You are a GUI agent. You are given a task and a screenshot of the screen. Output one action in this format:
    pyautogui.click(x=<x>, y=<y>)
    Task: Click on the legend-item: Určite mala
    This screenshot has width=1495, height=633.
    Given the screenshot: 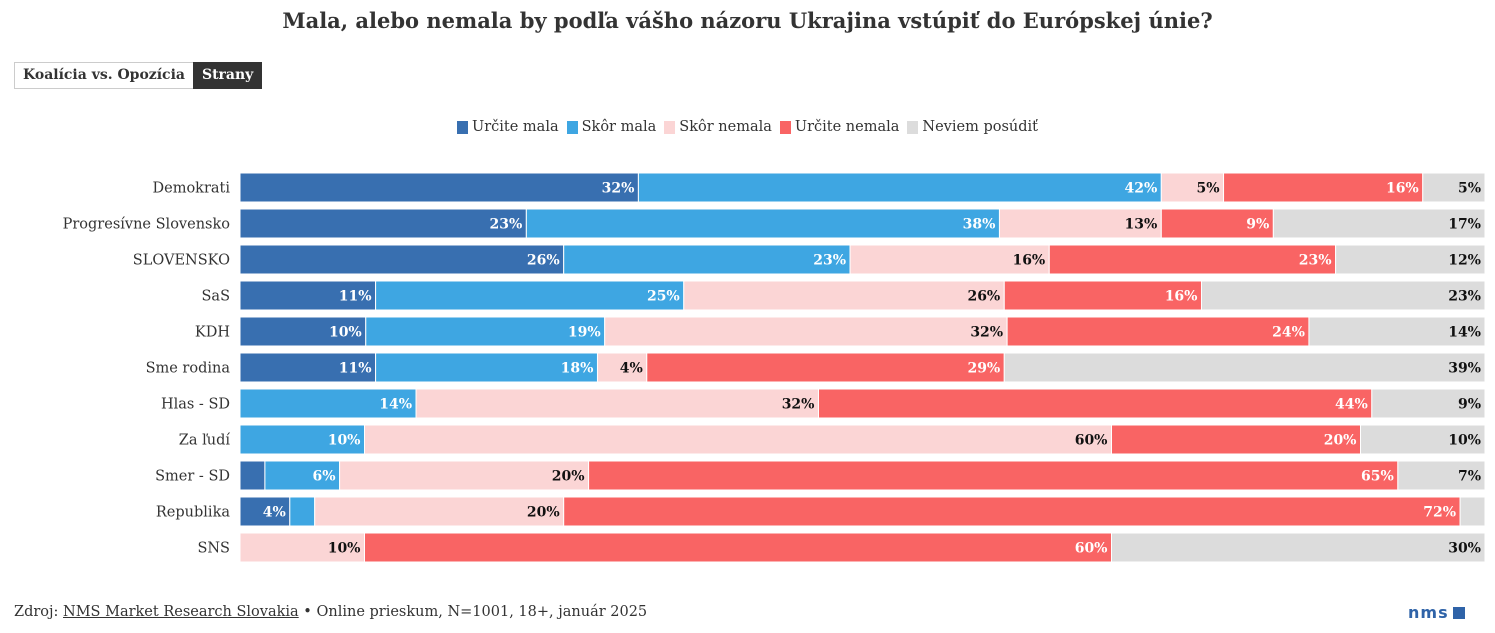 What is the action you would take?
    pyautogui.click(x=508, y=127)
    